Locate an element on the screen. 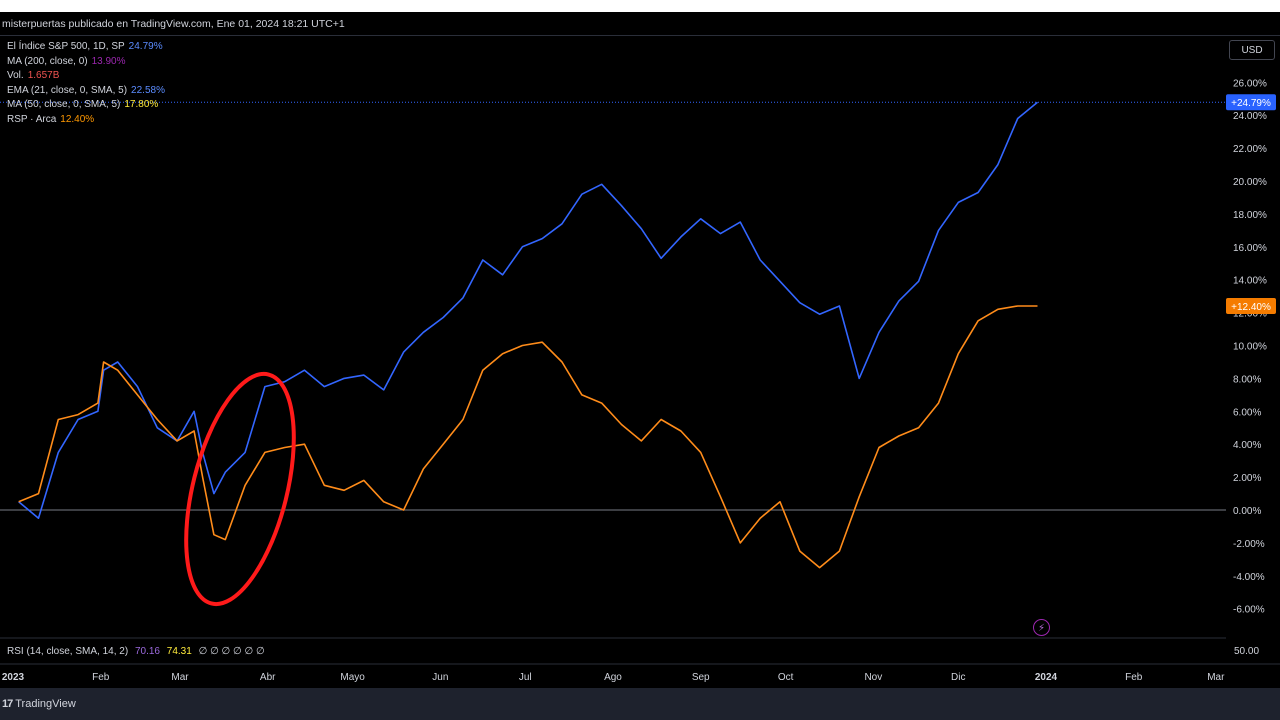  brand-name: TradingView is located at coordinates (45, 704).